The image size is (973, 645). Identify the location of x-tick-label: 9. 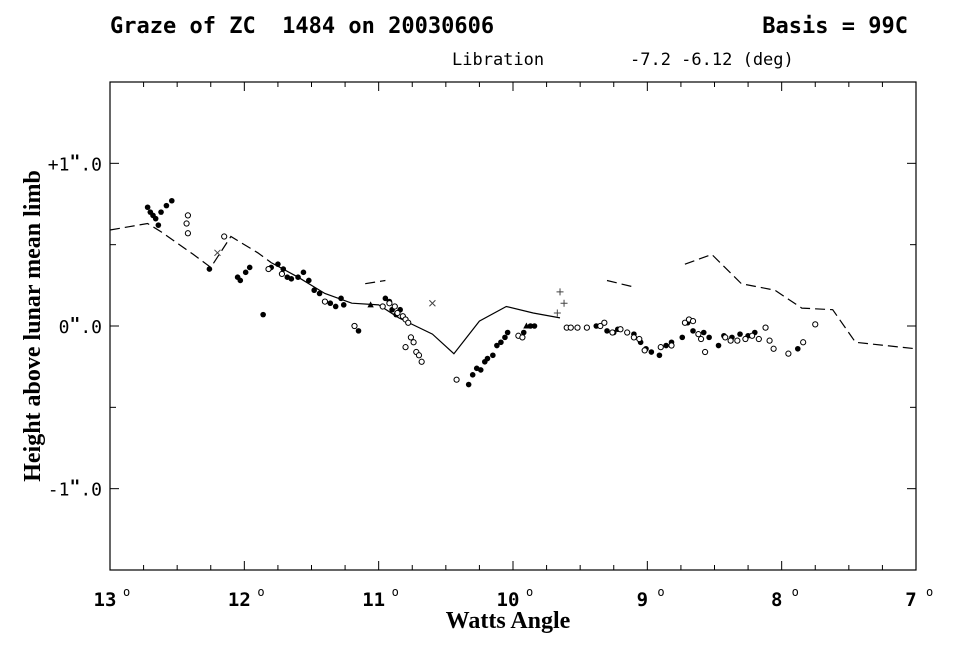
(642, 600).